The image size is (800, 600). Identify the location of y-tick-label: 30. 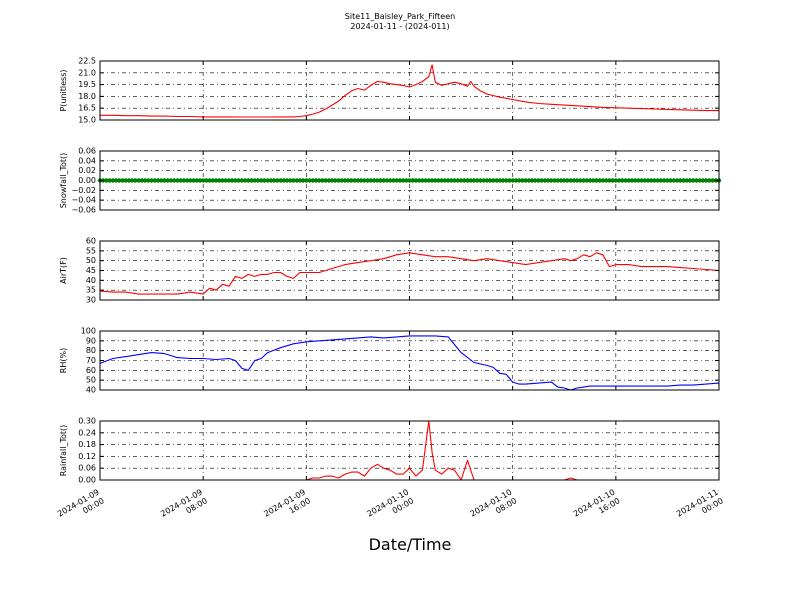
(91, 300).